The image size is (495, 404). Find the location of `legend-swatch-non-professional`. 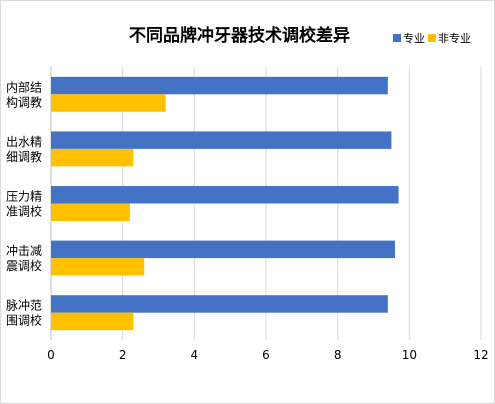

legend-swatch-non-professional is located at coordinates (432, 38).